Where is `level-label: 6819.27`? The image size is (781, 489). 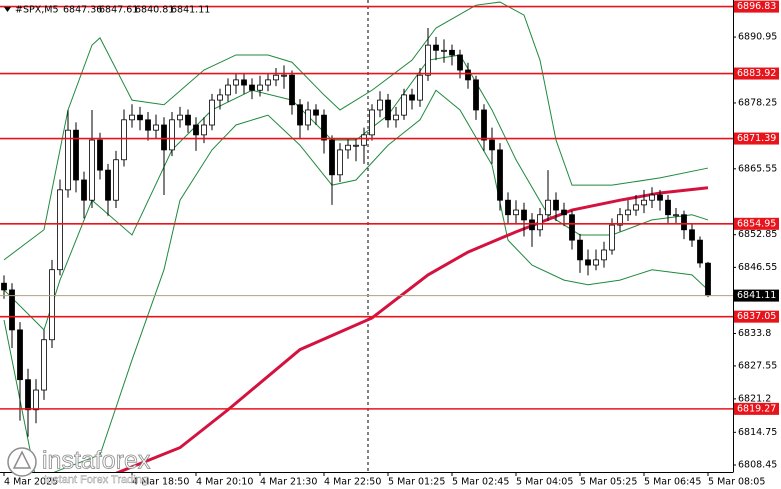 level-label: 6819.27 is located at coordinates (756, 408).